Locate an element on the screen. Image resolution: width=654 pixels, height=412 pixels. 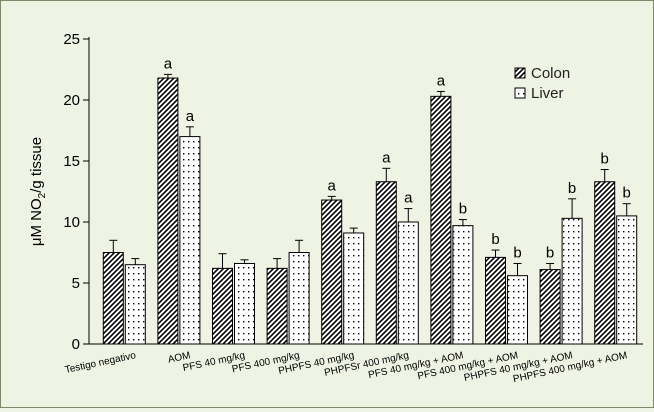
legend-swatch-liver is located at coordinates (520, 93).